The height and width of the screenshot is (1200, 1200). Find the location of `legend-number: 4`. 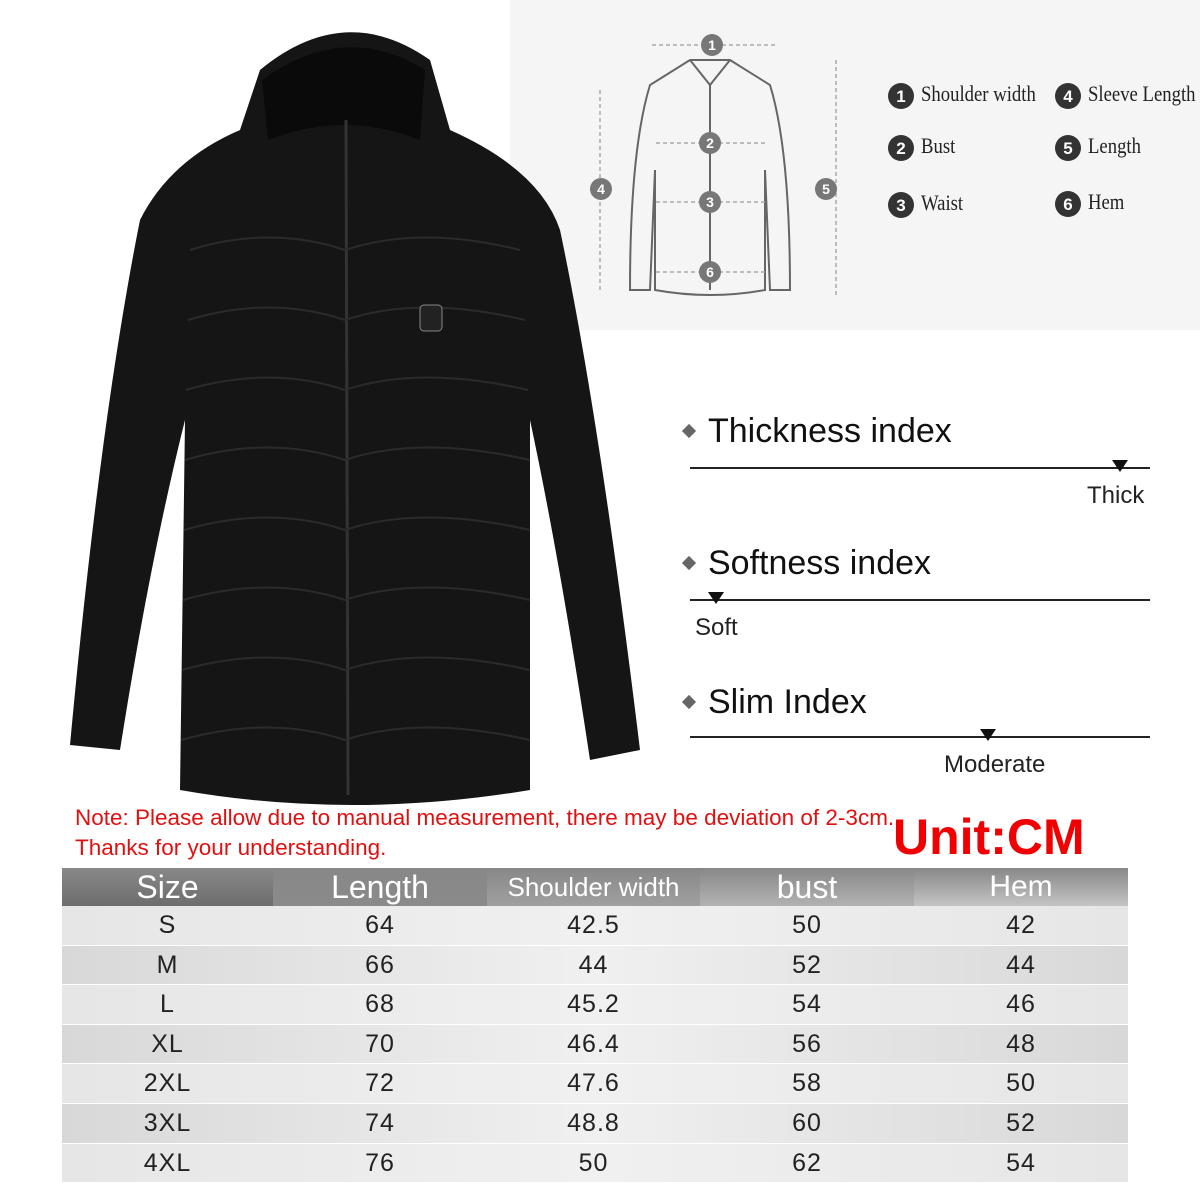

legend-number: 4 is located at coordinates (1068, 96).